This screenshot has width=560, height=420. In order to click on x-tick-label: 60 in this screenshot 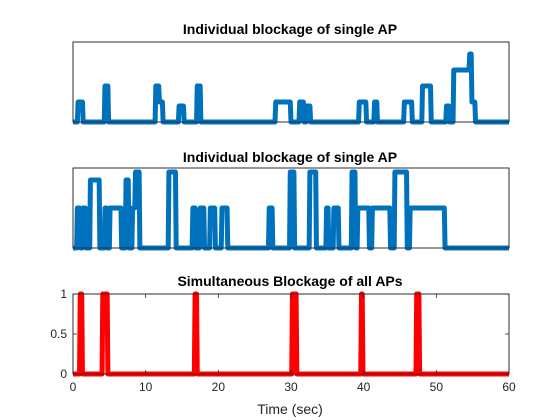, I will do `click(509, 387)`.